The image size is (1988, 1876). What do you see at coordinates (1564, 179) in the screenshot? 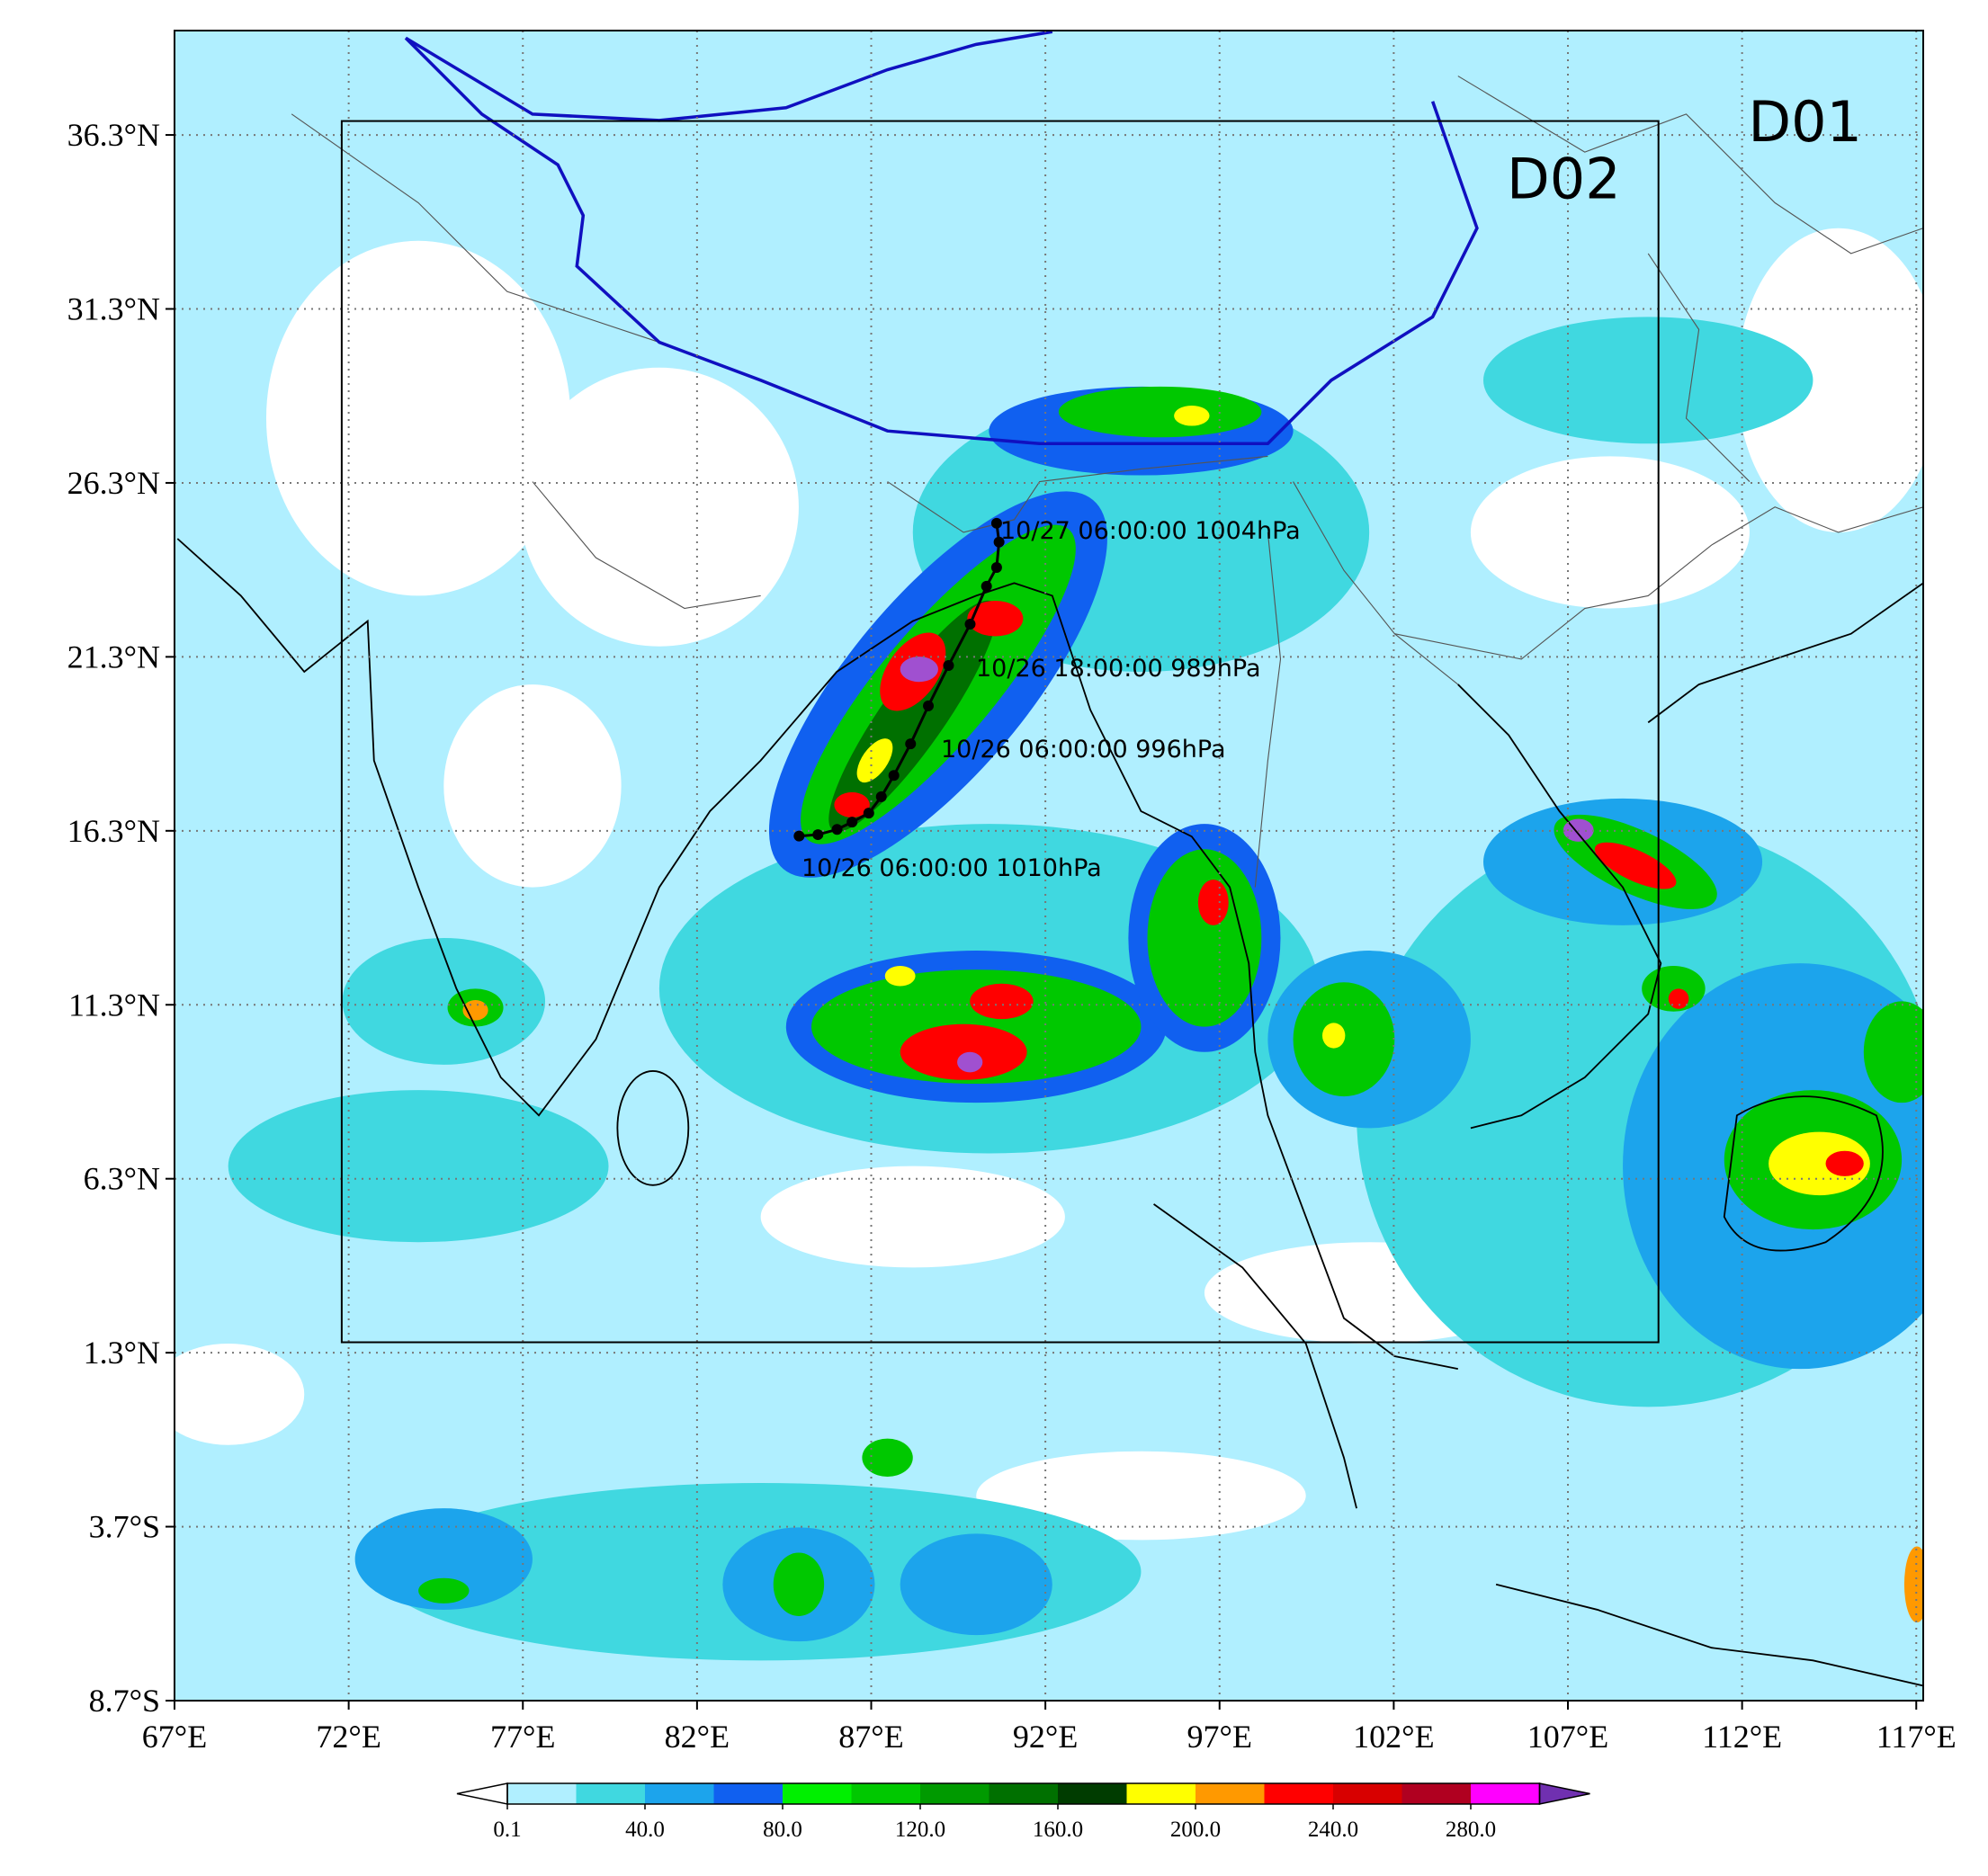
I see `domain-label: D02` at bounding box center [1564, 179].